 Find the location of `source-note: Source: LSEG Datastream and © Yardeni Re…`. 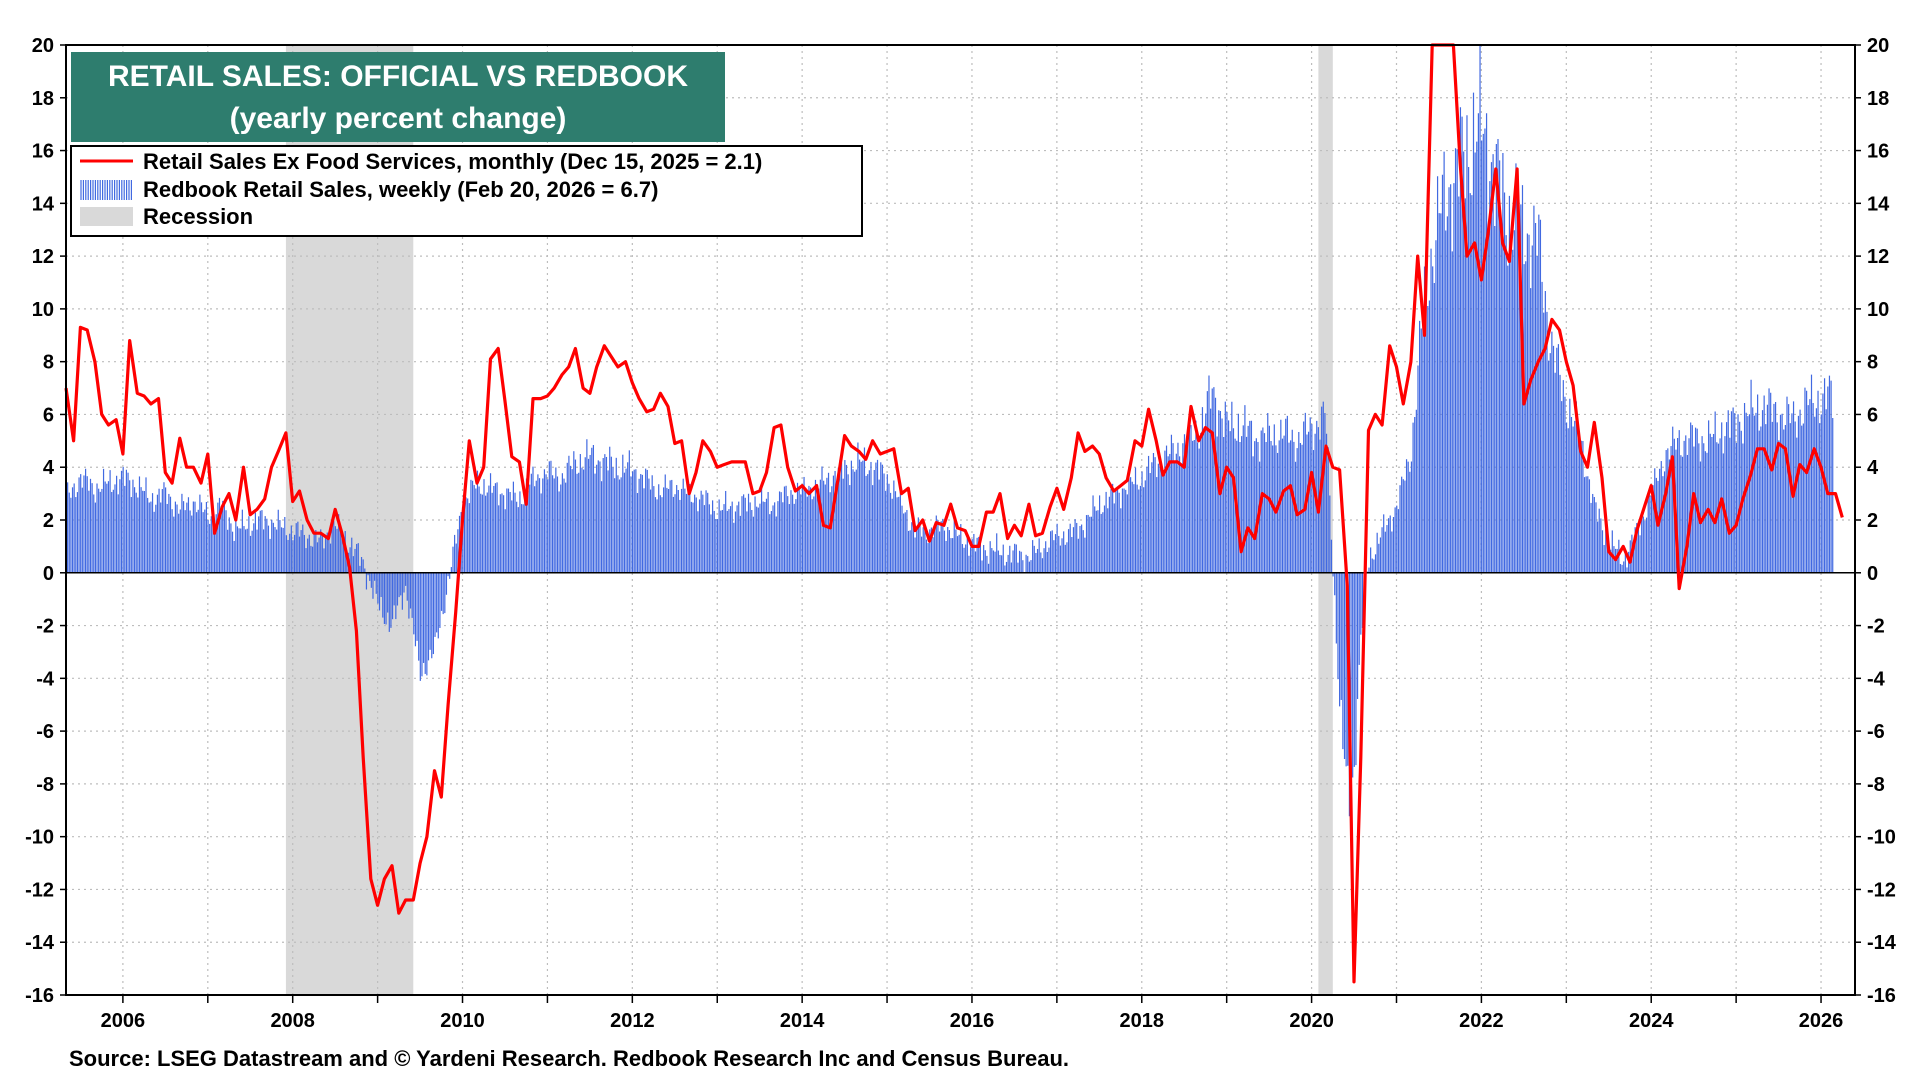

source-note: Source: LSEG Datastream and © Yardeni Re… is located at coordinates (569, 1058).